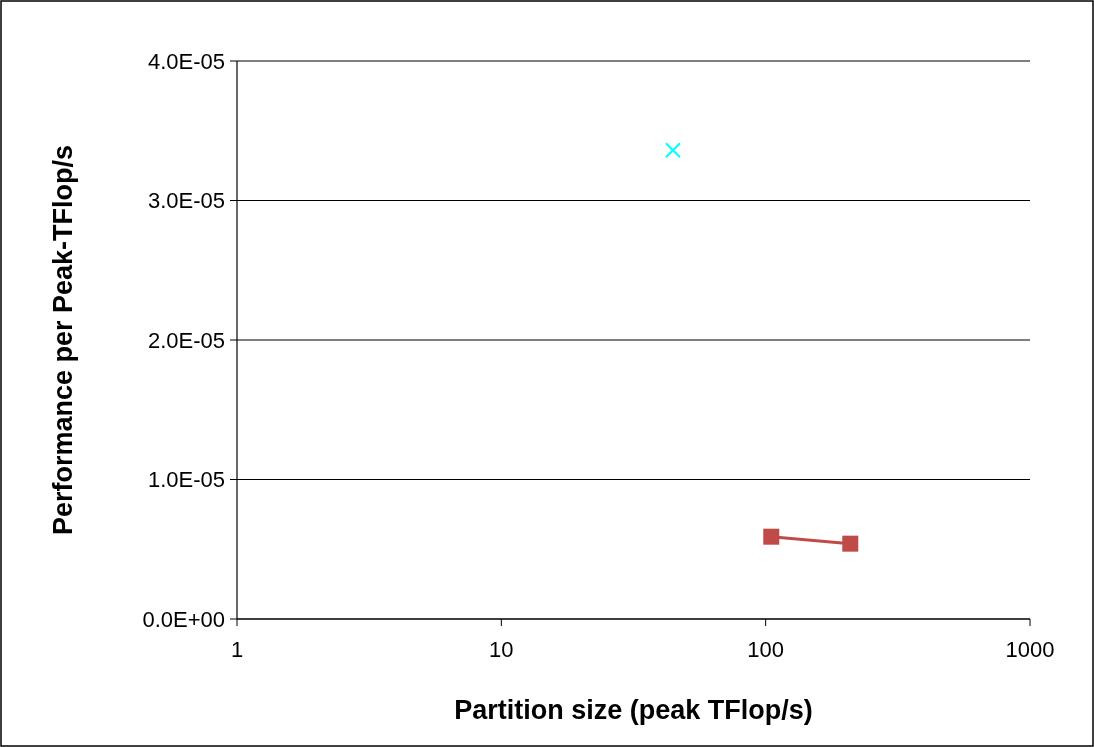  I want to click on y-axis-title: Performance per Peak-TFlop/s, so click(63, 340).